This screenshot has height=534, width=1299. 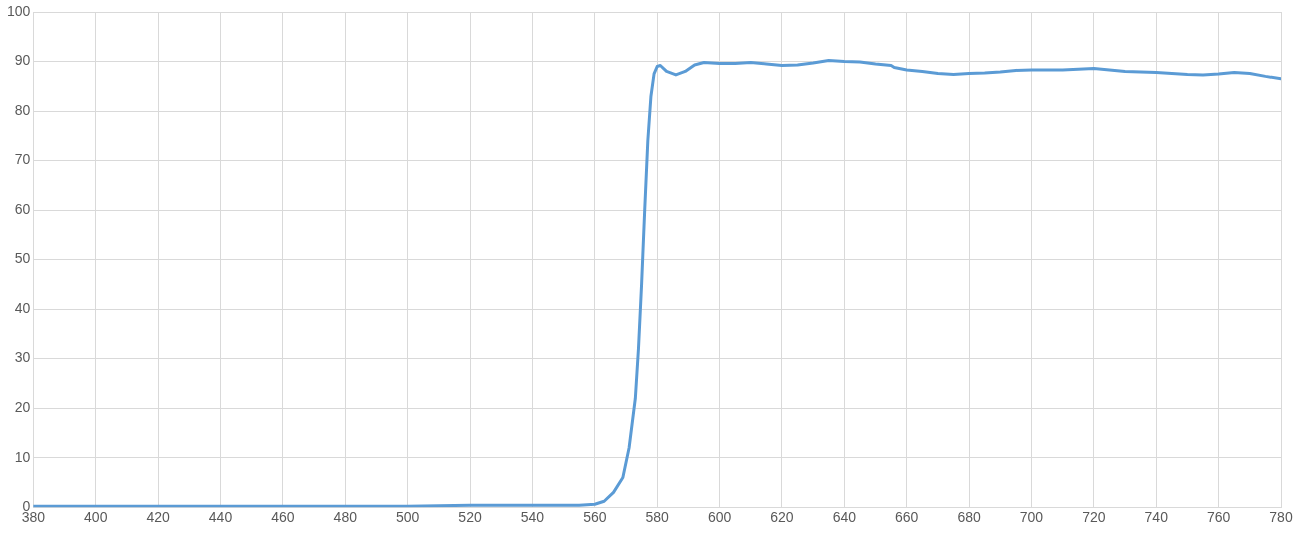 I want to click on y-tick-label: 50, so click(x=22, y=258).